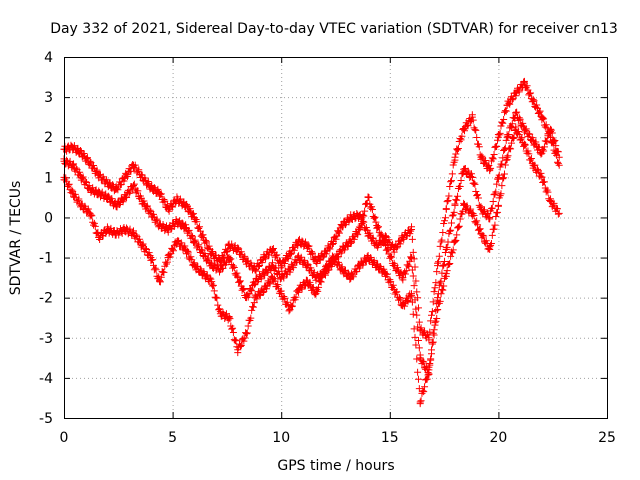 The width and height of the screenshot is (640, 480). Describe the element at coordinates (46, 238) in the screenshot. I see `y-tick-labels: -5 -4 -3 -2 -1 0 1 2 3 4` at that location.